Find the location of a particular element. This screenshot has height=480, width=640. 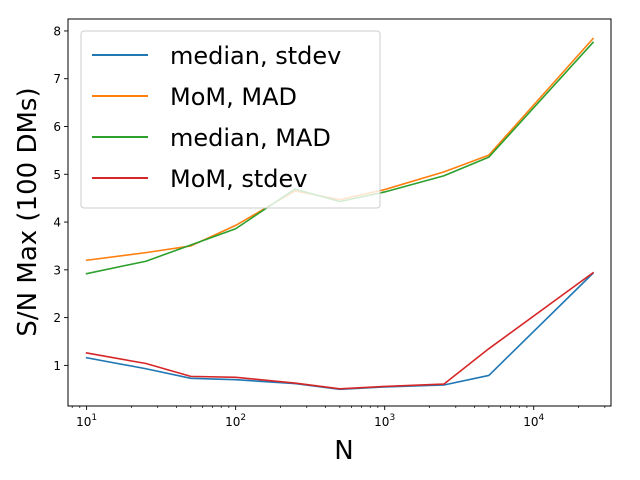

x-tick-label-exponent: 3 is located at coordinates (392, 418).